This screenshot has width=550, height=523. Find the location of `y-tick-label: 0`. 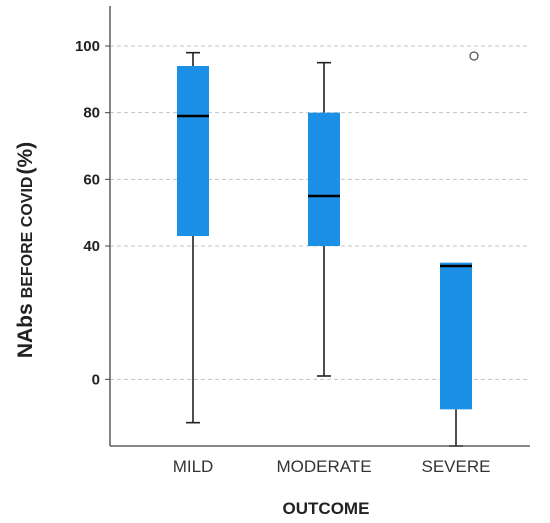

y-tick-label: 0 is located at coordinates (96, 379).